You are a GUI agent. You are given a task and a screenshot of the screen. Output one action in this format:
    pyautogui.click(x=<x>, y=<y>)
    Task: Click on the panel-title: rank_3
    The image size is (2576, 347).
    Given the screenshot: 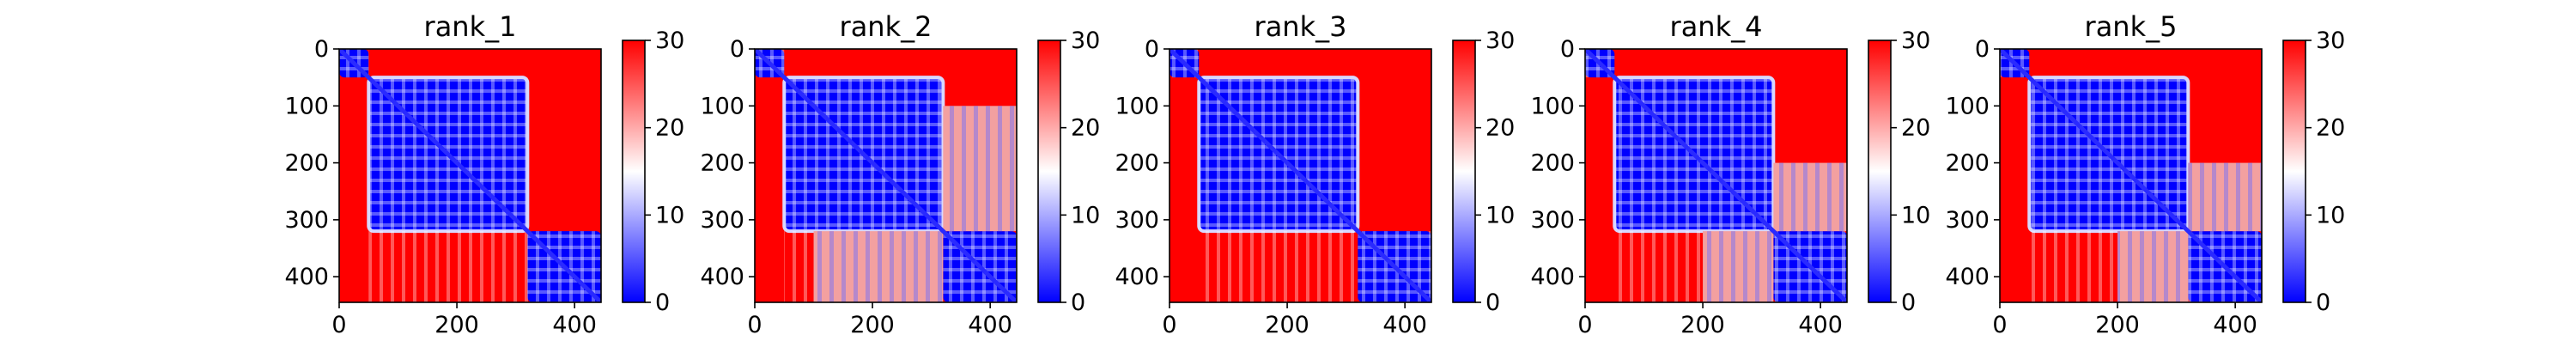 What is the action you would take?
    pyautogui.click(x=1301, y=26)
    